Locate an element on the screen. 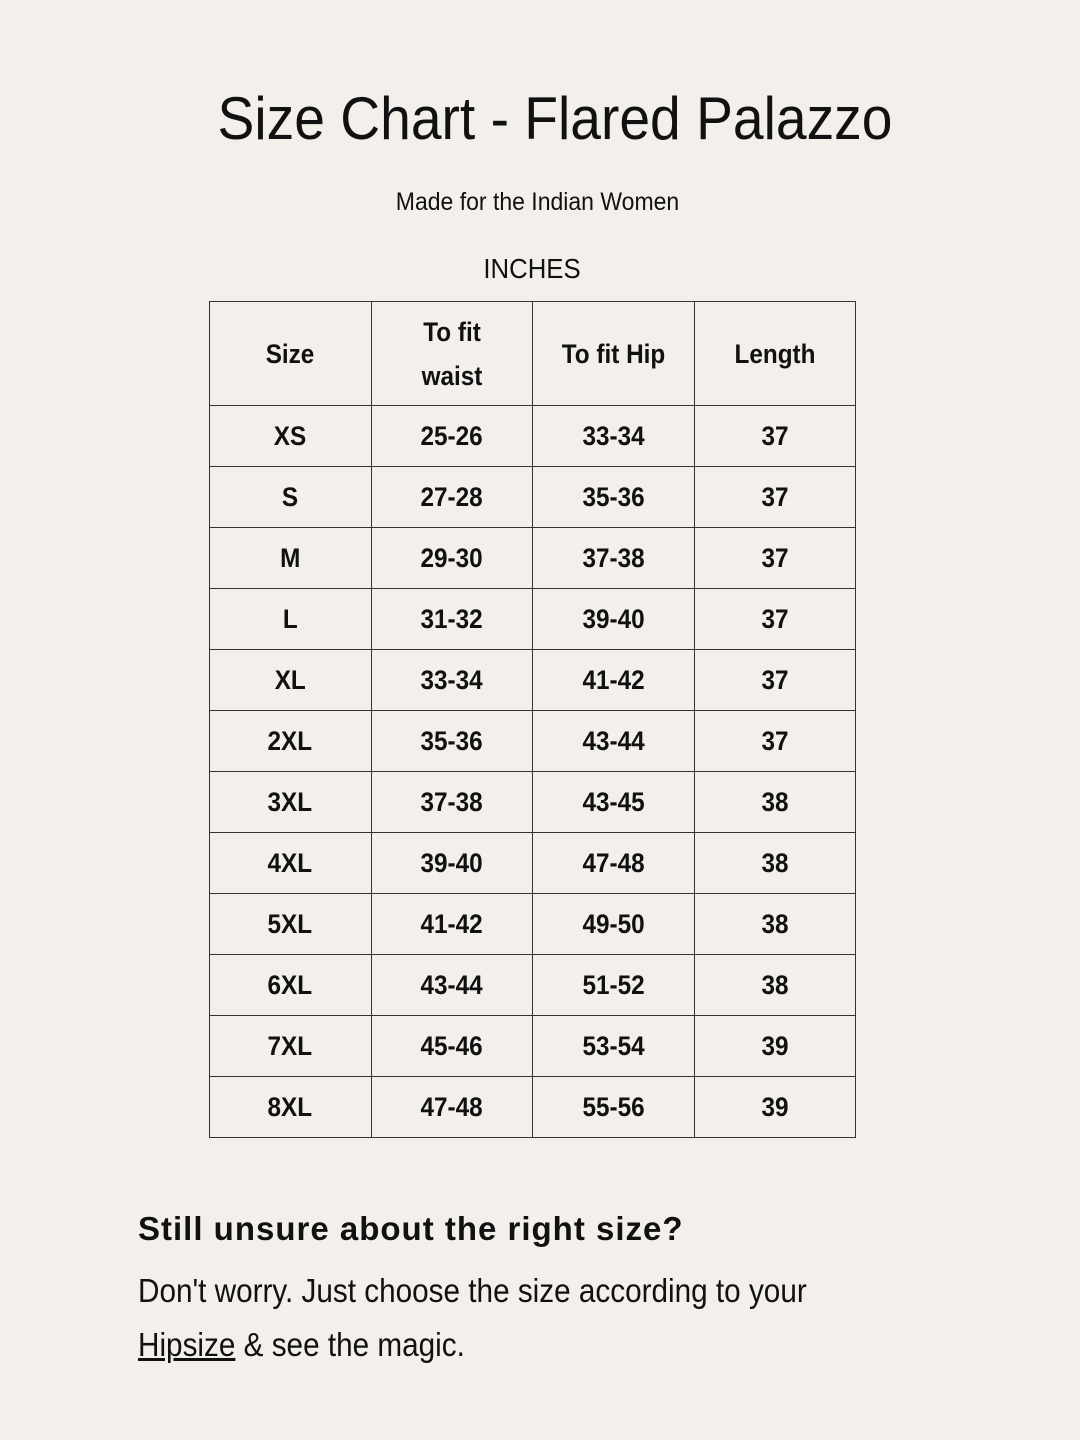 The height and width of the screenshot is (1440, 1080). header-length: Length is located at coordinates (774, 353).